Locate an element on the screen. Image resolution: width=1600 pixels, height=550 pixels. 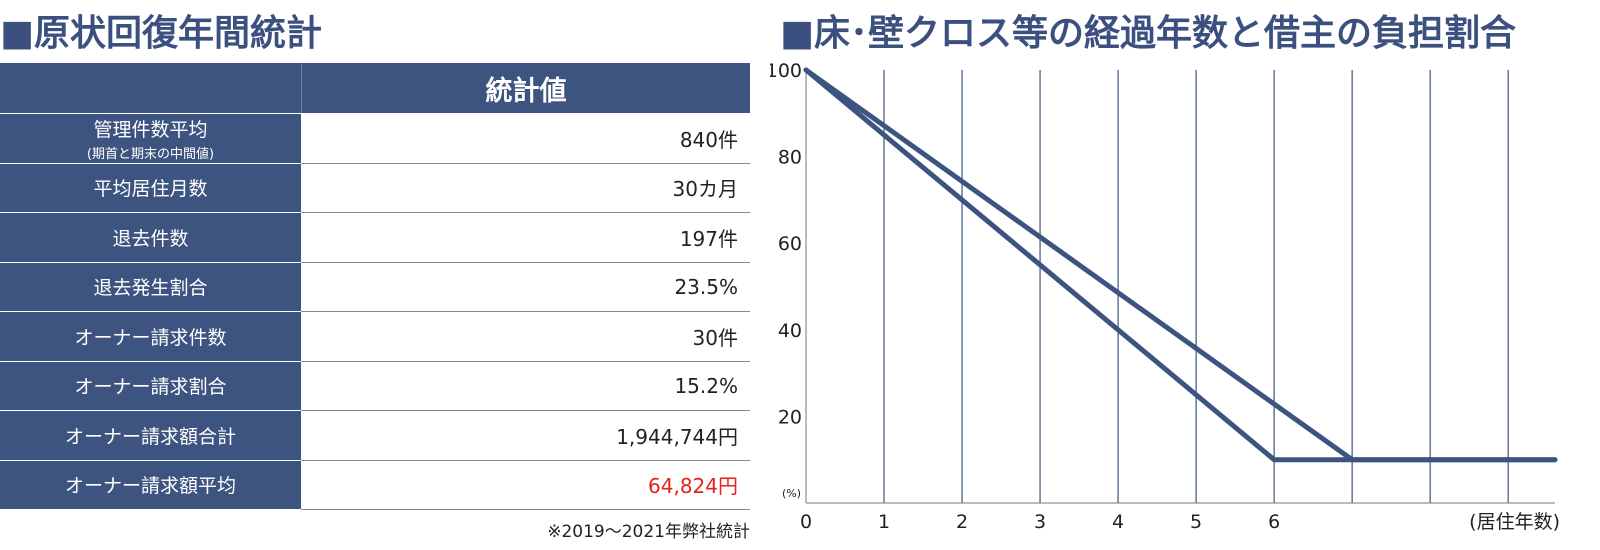
row-value: 30カ月 is located at coordinates (705, 189).